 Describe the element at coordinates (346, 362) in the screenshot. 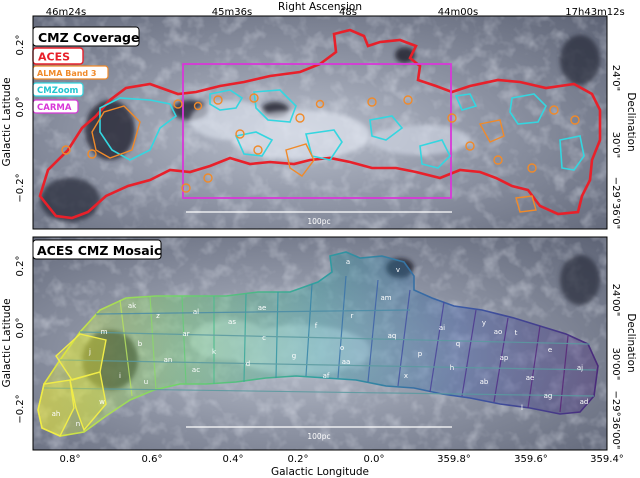

I see `tile-label: aa` at that location.